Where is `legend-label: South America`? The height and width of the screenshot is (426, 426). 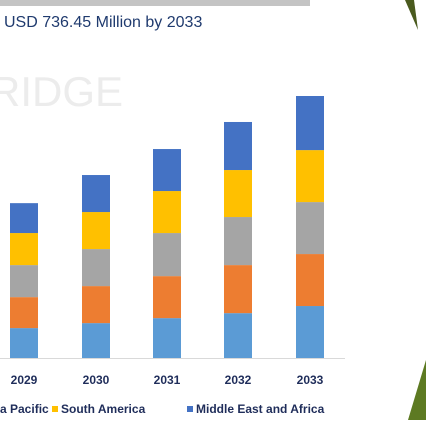 legend-label: South America is located at coordinates (103, 409).